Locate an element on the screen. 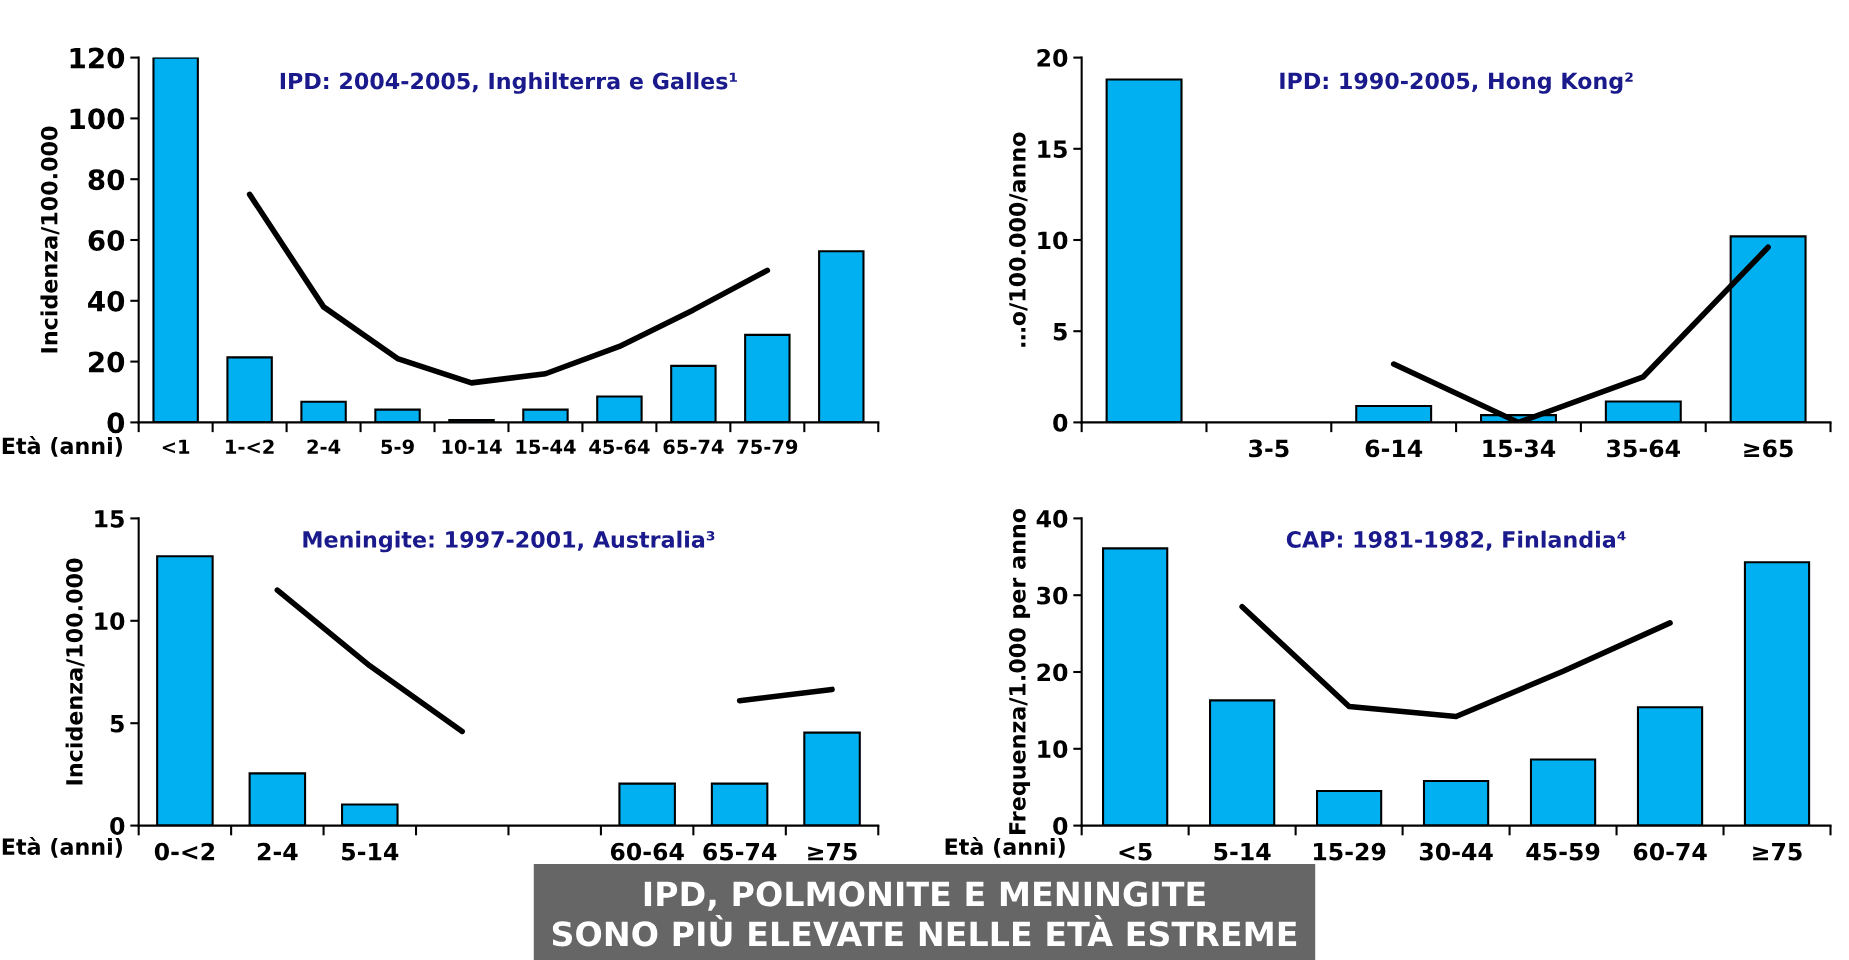  x-tick-label: <1 is located at coordinates (176, 446).